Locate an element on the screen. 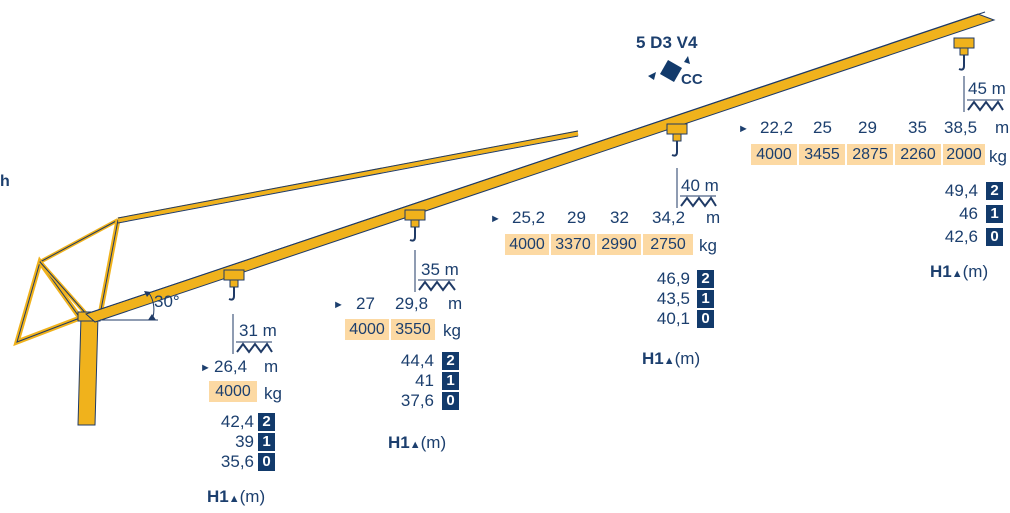 This screenshot has height=513, width=1010. load-35-0: 4000 is located at coordinates (367, 329).